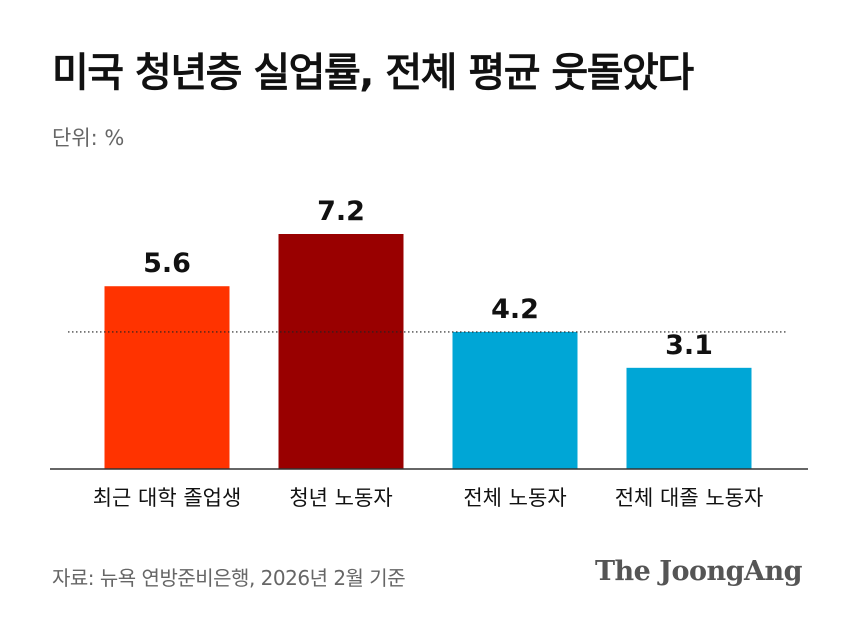 The height and width of the screenshot is (624, 860). I want to click on category-label-2: 청년 노동자, so click(340, 498).